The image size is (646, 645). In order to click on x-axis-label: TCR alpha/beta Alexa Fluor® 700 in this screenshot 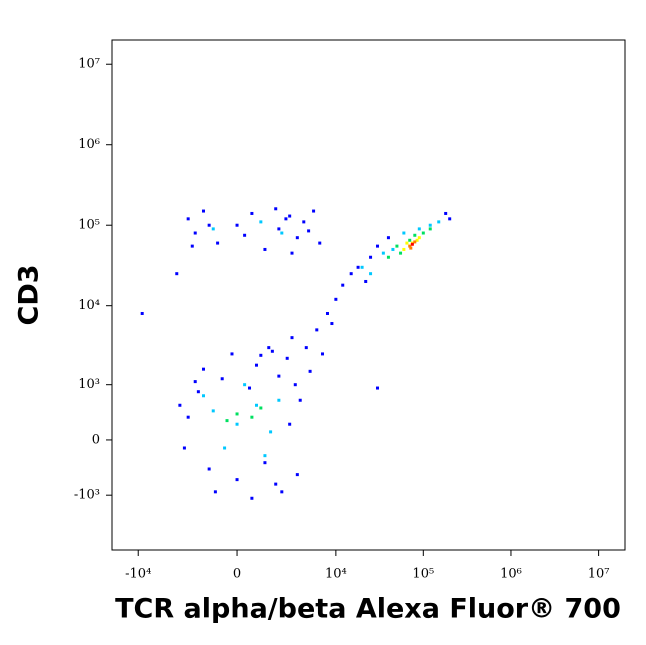, I will do `click(368, 609)`.